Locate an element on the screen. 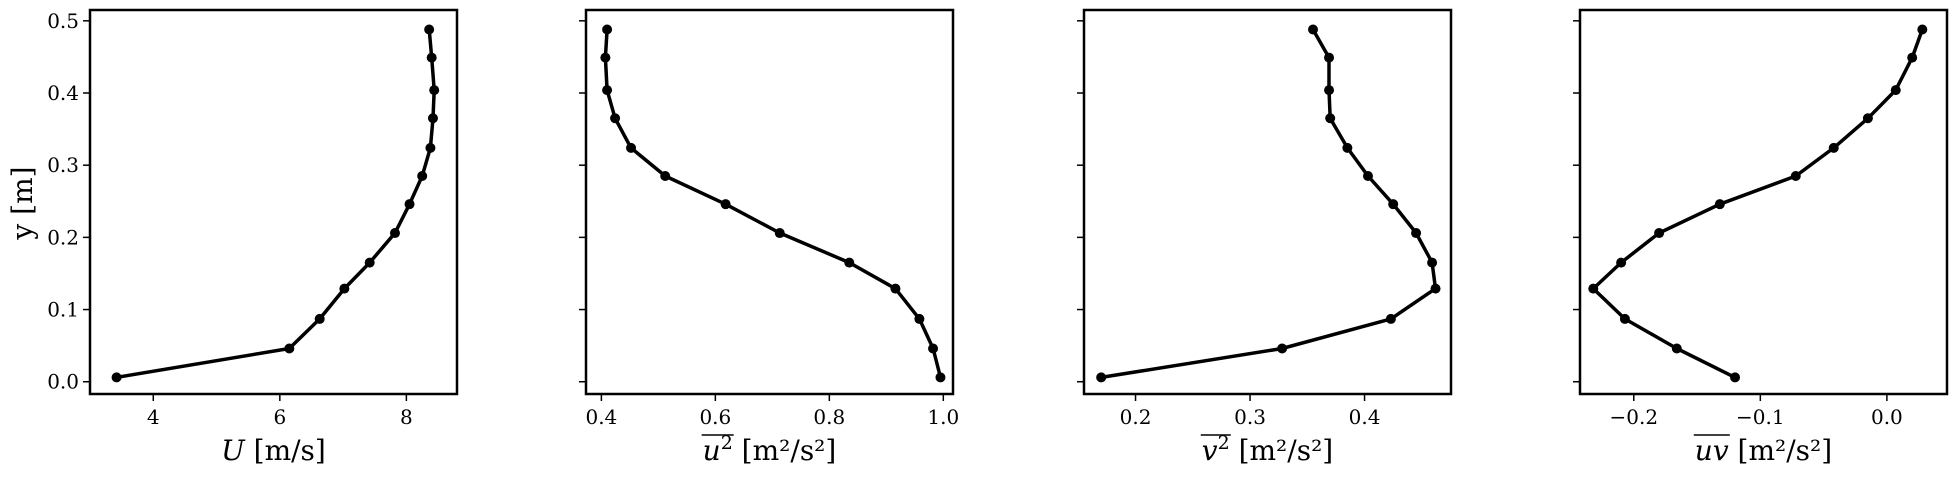 This screenshot has width=1958, height=484. x-axis-label: u2 [m²/s²] is located at coordinates (770, 449).